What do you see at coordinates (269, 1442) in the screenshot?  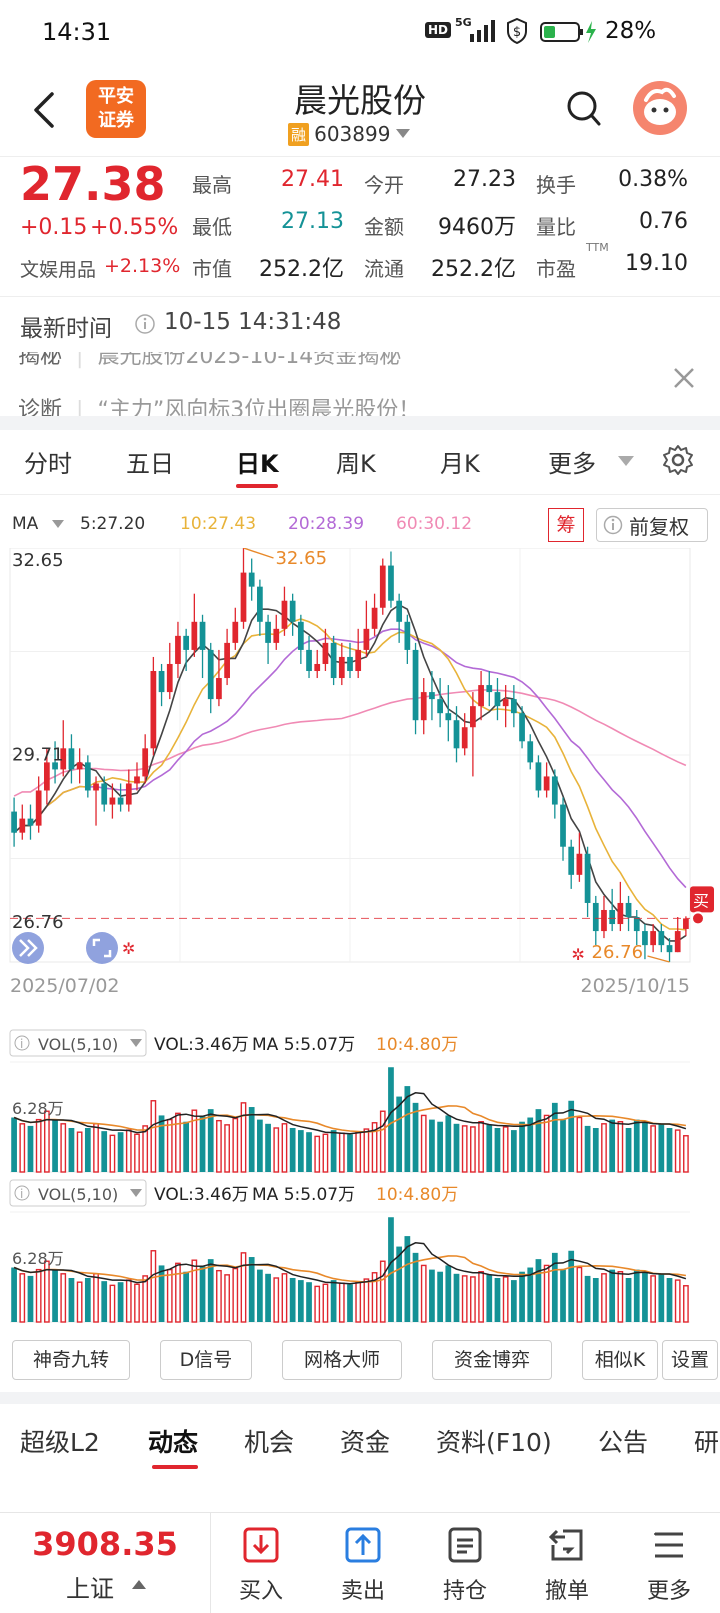 I see `tab-opportunity: 机会` at bounding box center [269, 1442].